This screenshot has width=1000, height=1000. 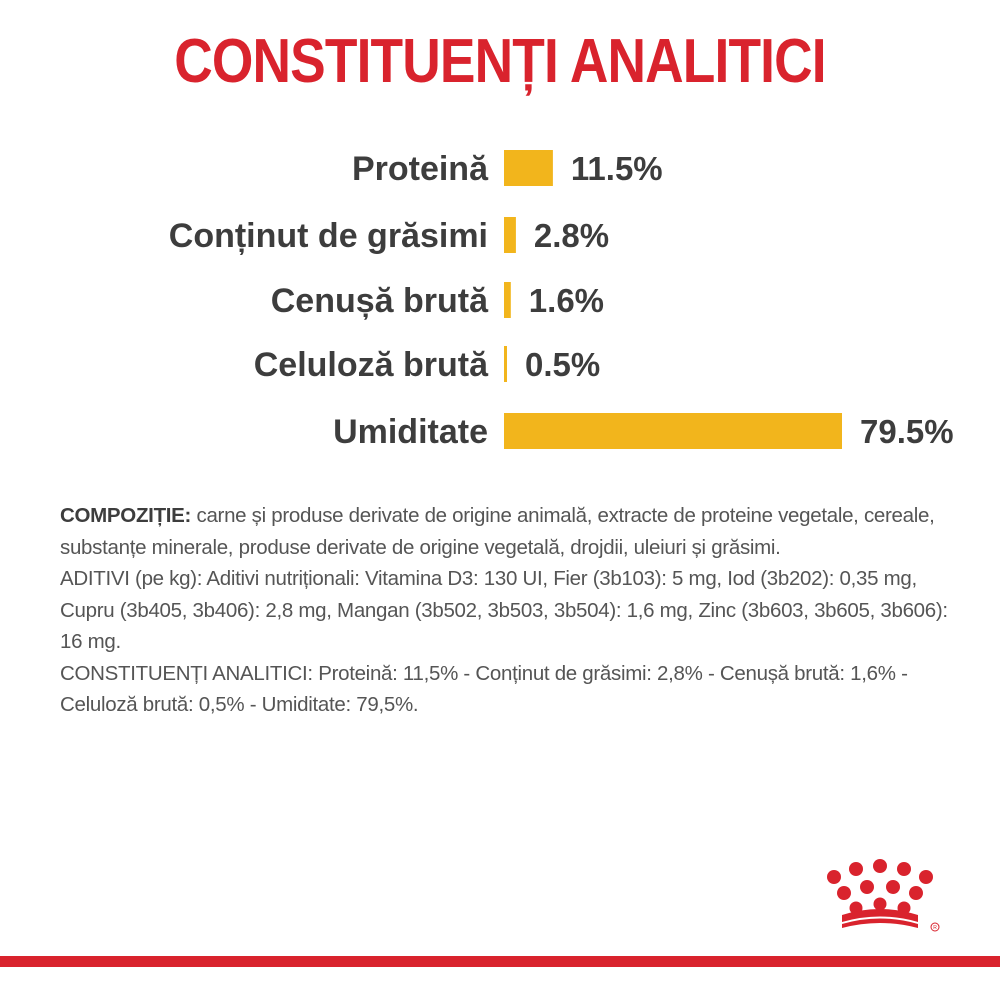 I want to click on category-label: Conținut de grăsimi, so click(x=328, y=236).